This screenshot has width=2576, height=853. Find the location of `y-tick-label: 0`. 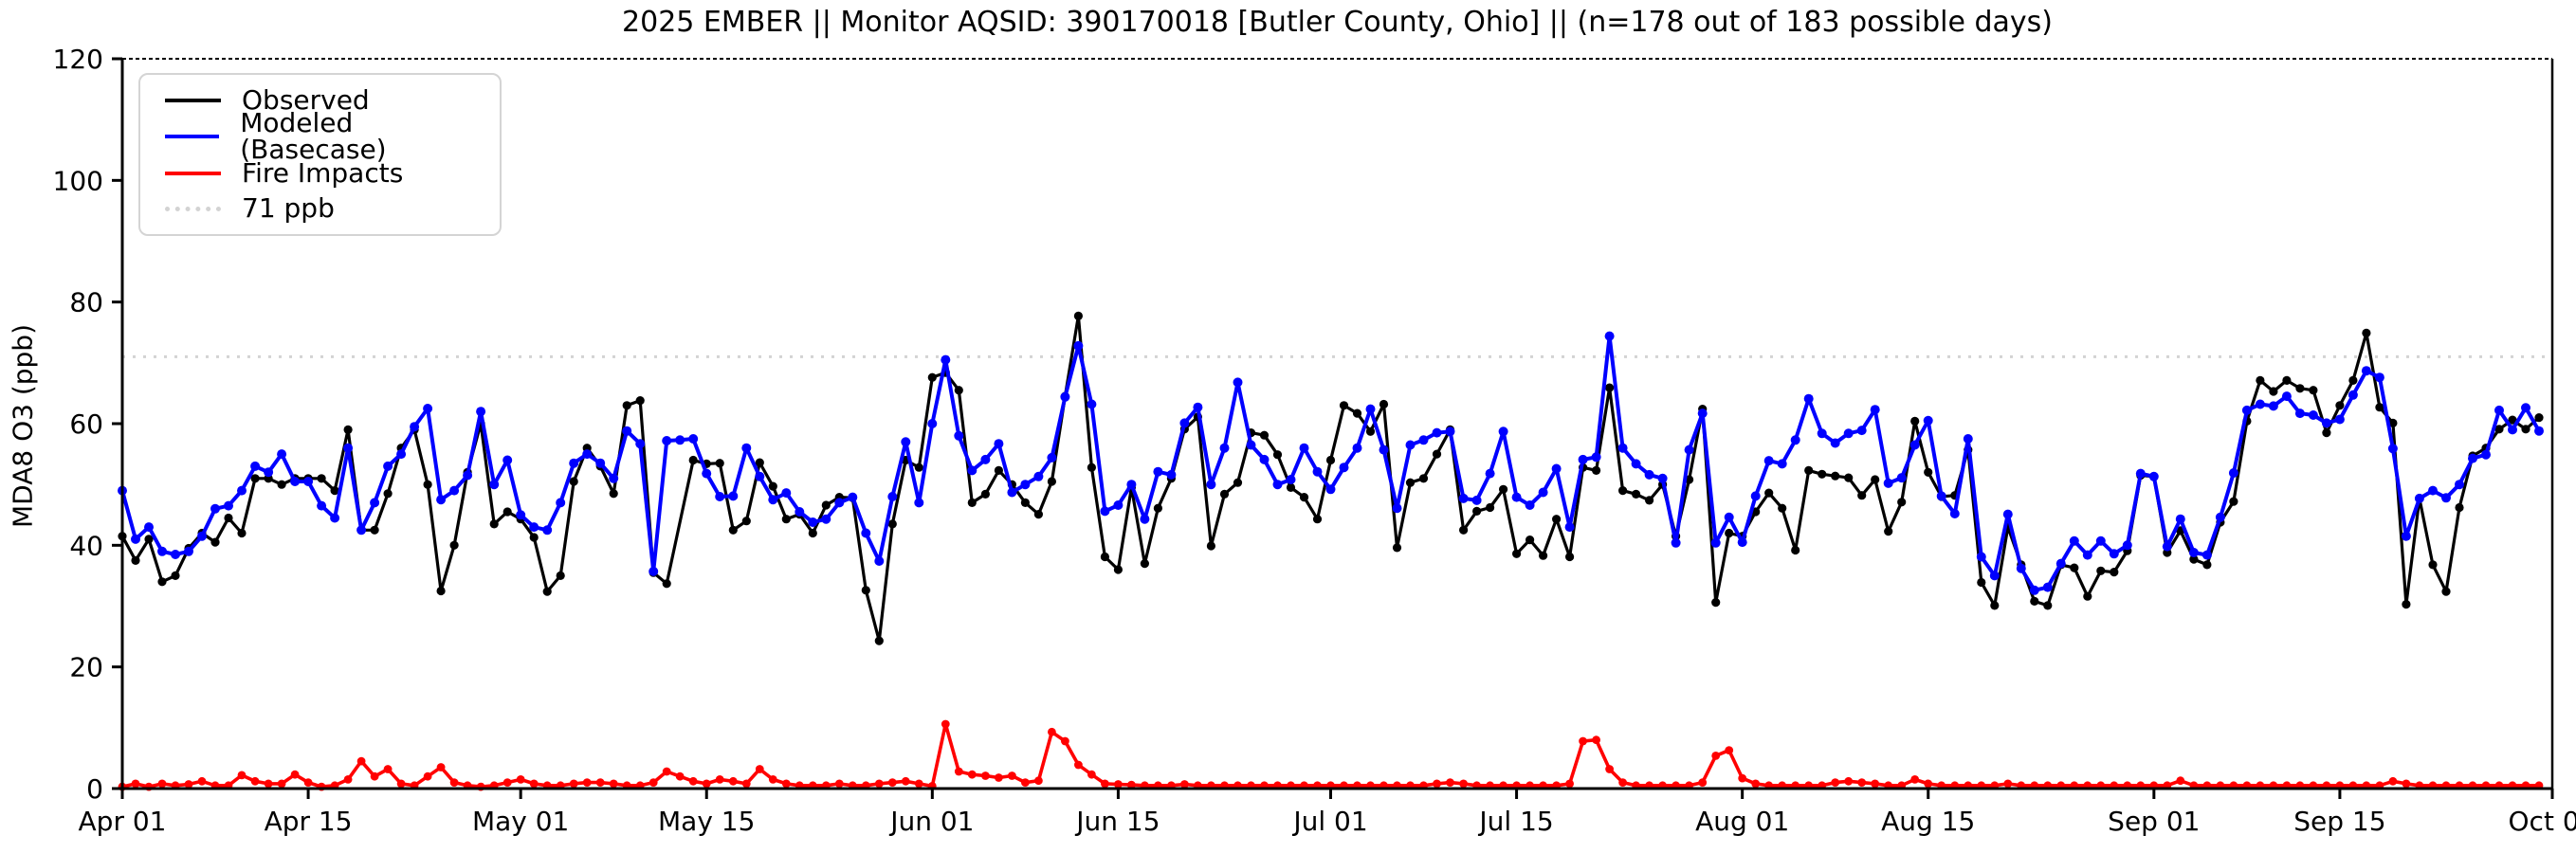

y-tick-label: 0 is located at coordinates (94, 789).